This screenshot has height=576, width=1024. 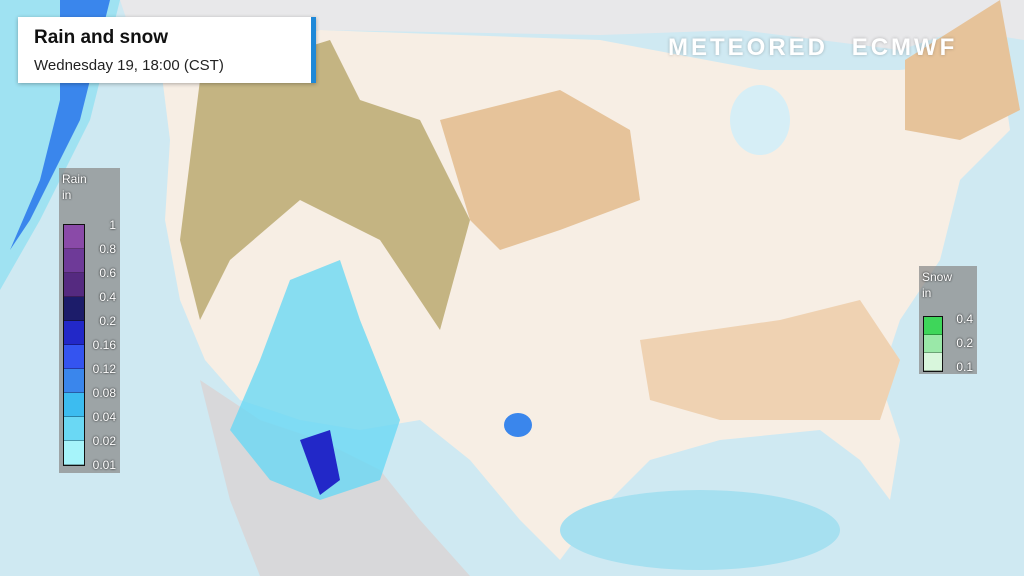 I want to click on legend-label: 0.16, so click(x=104, y=345).